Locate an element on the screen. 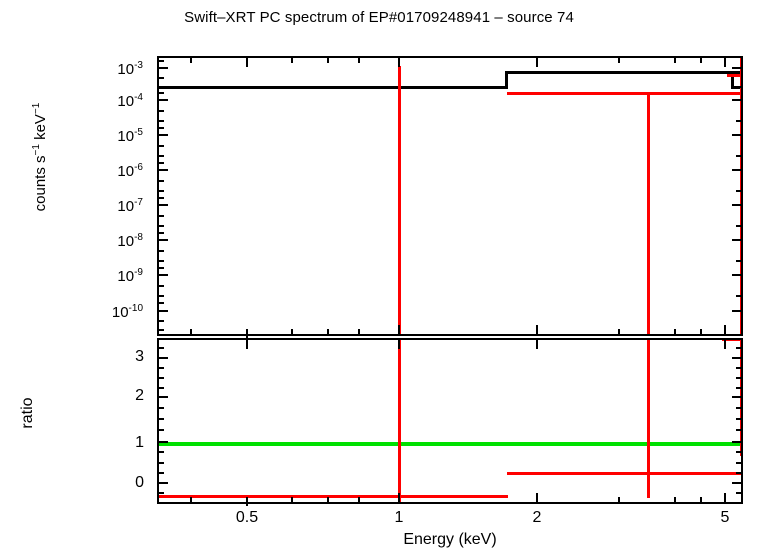  spectrum-ytick-major-1em3 is located at coordinates (163, 68).